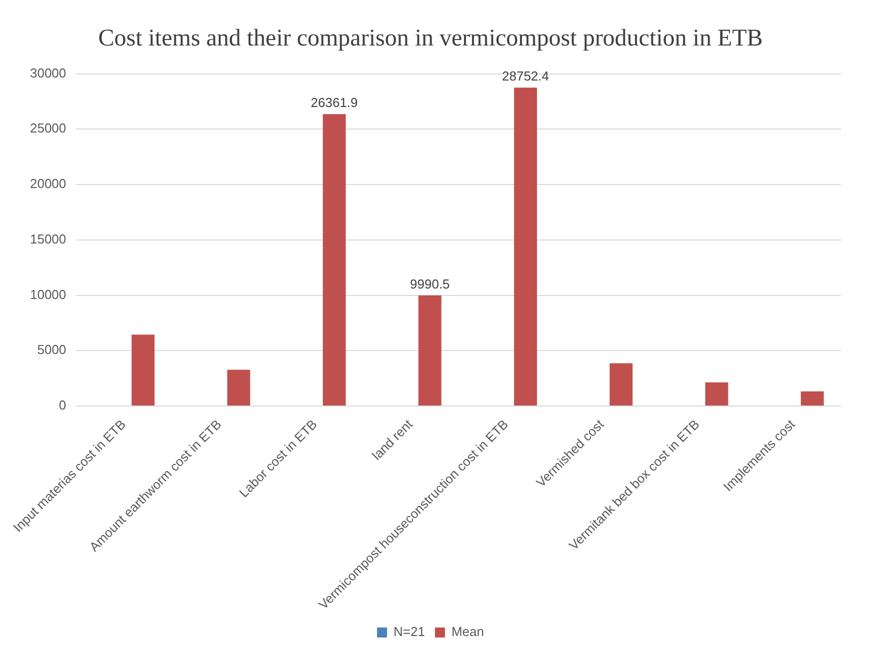  What do you see at coordinates (467, 632) in the screenshot?
I see `legend-label: Mean` at bounding box center [467, 632].